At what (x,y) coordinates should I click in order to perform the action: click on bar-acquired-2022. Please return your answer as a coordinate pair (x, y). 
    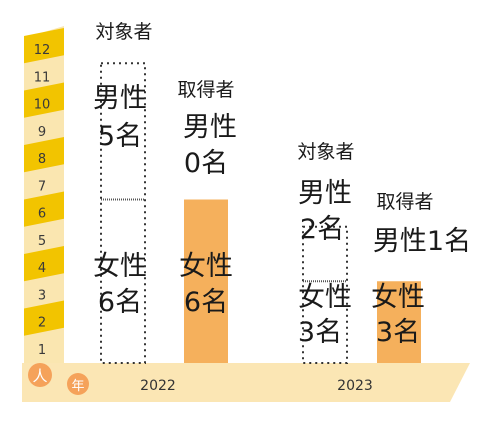
    Looking at the image, I should click on (206, 281).